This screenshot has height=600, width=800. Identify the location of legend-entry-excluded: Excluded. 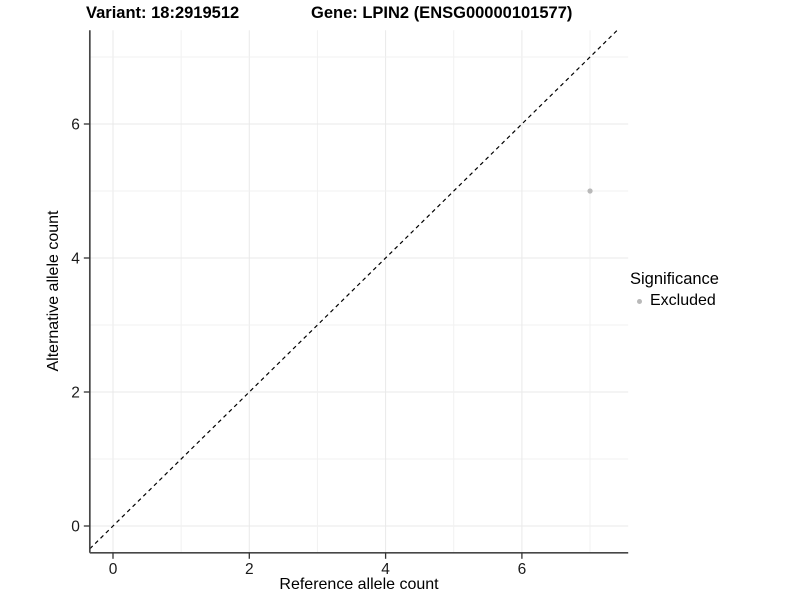
(674, 301).